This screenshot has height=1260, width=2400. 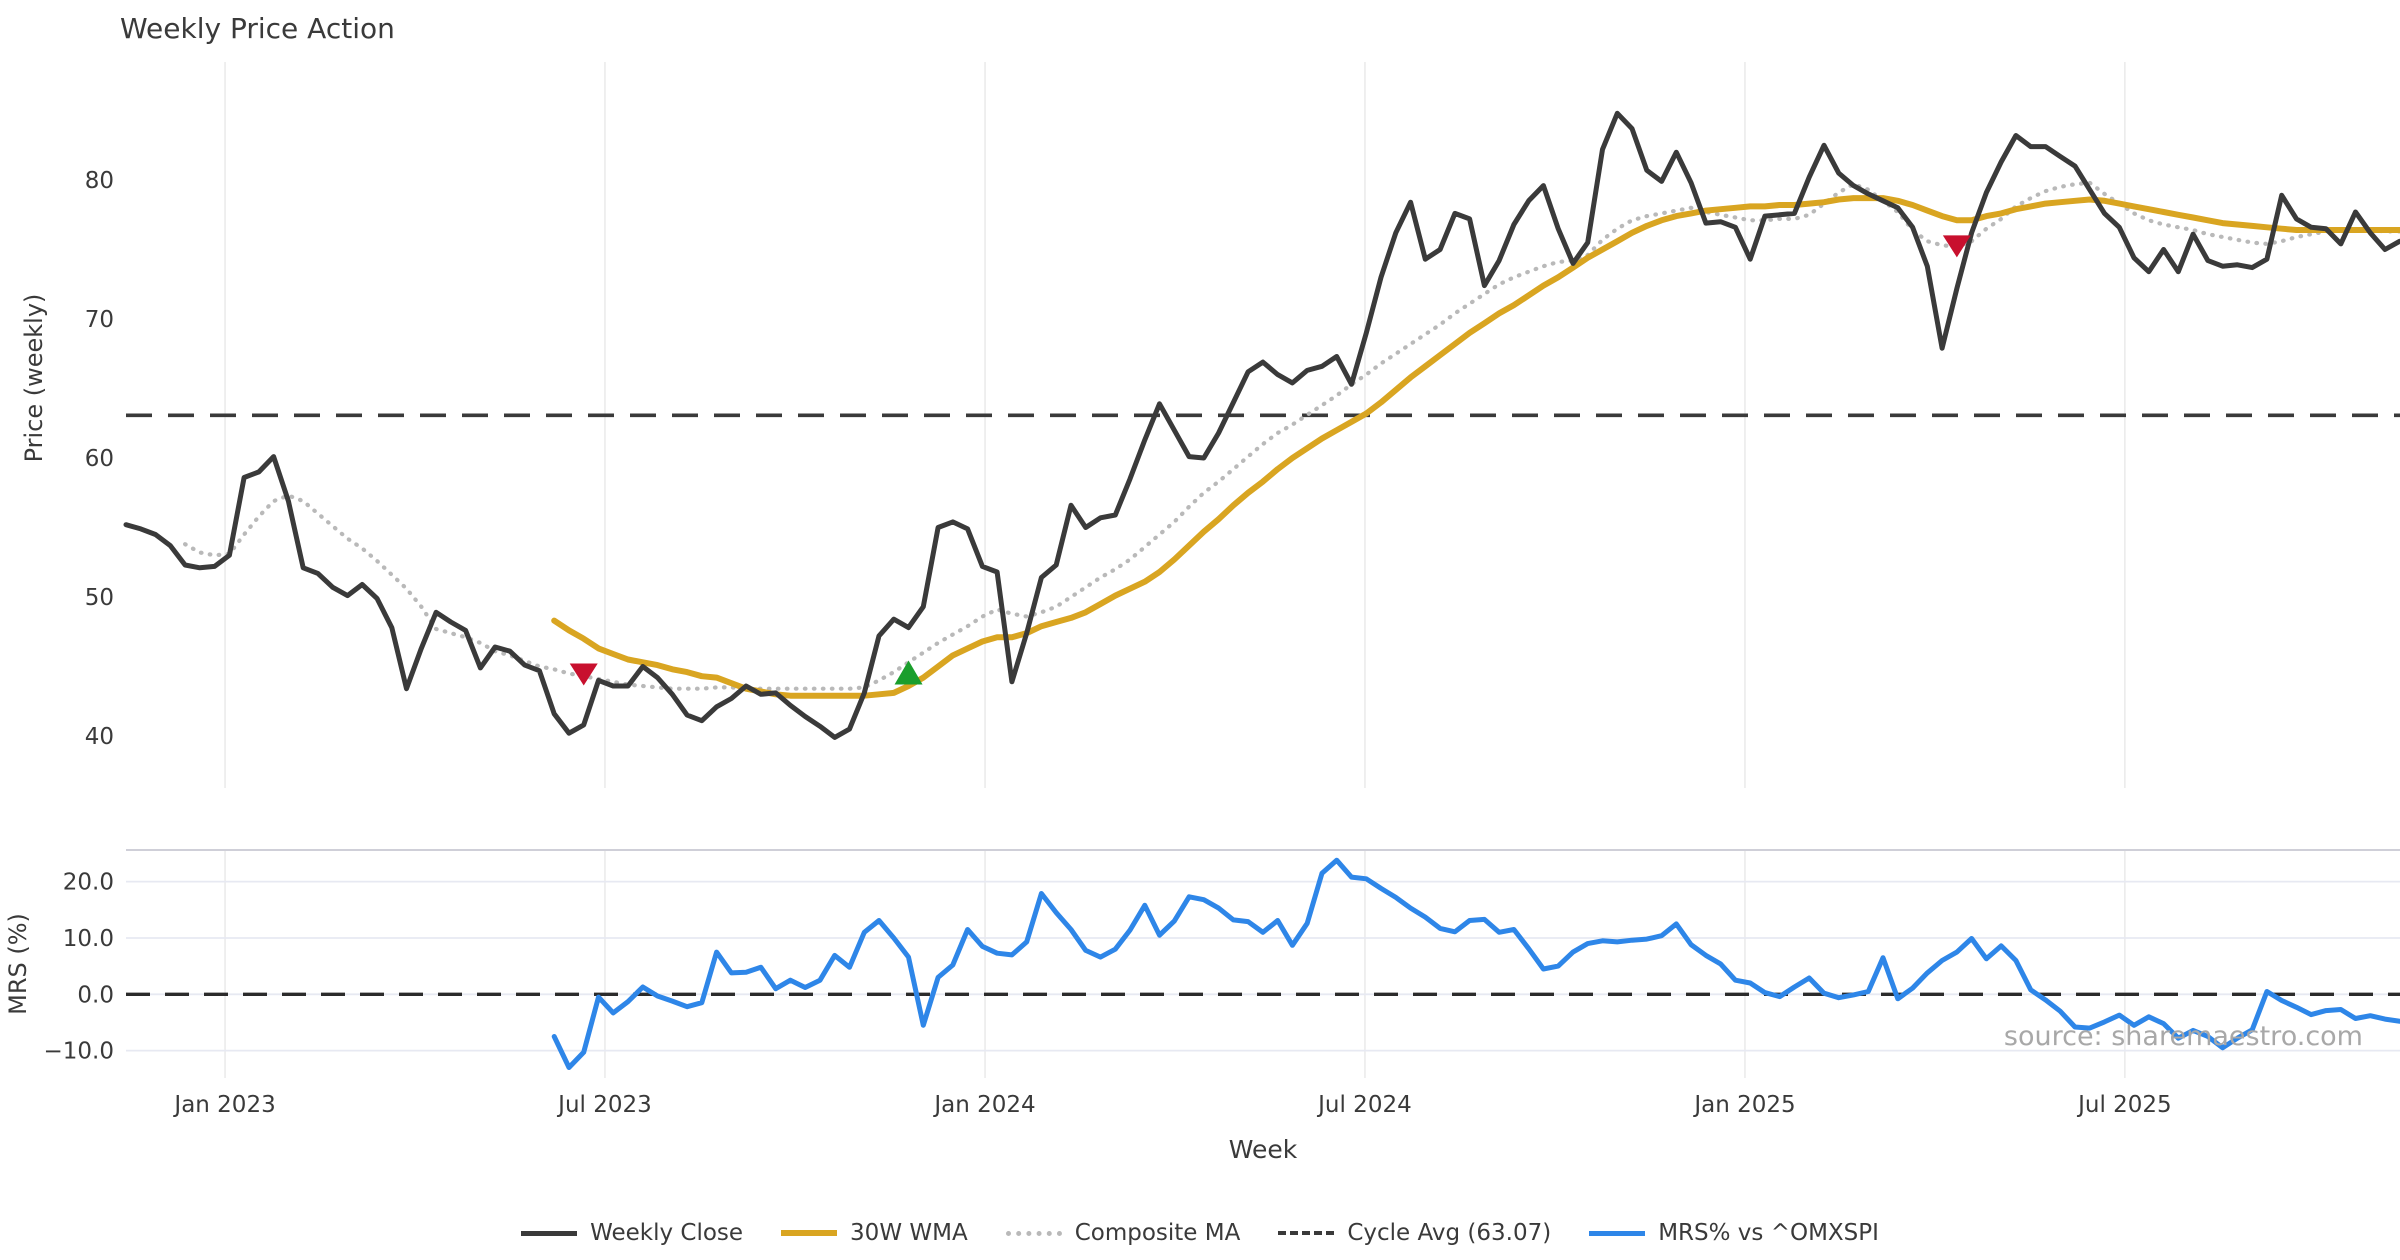 I want to click on legend-item-mrs: MRS% vs ^OMXSPI, so click(x=1734, y=1233).